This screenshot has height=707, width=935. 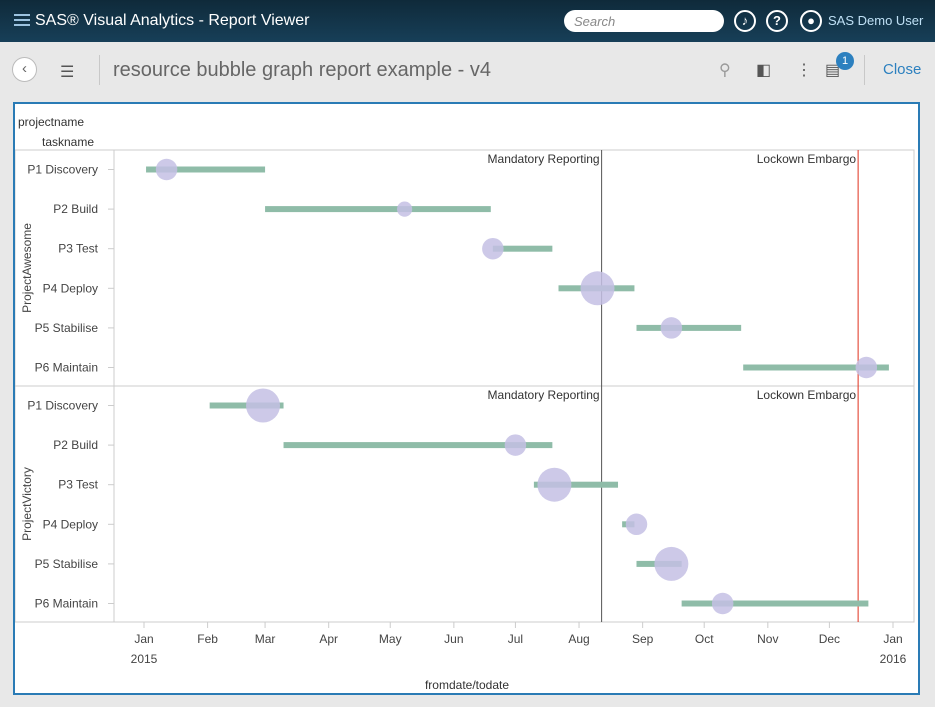 I want to click on back-button: ‹, so click(x=24, y=69).